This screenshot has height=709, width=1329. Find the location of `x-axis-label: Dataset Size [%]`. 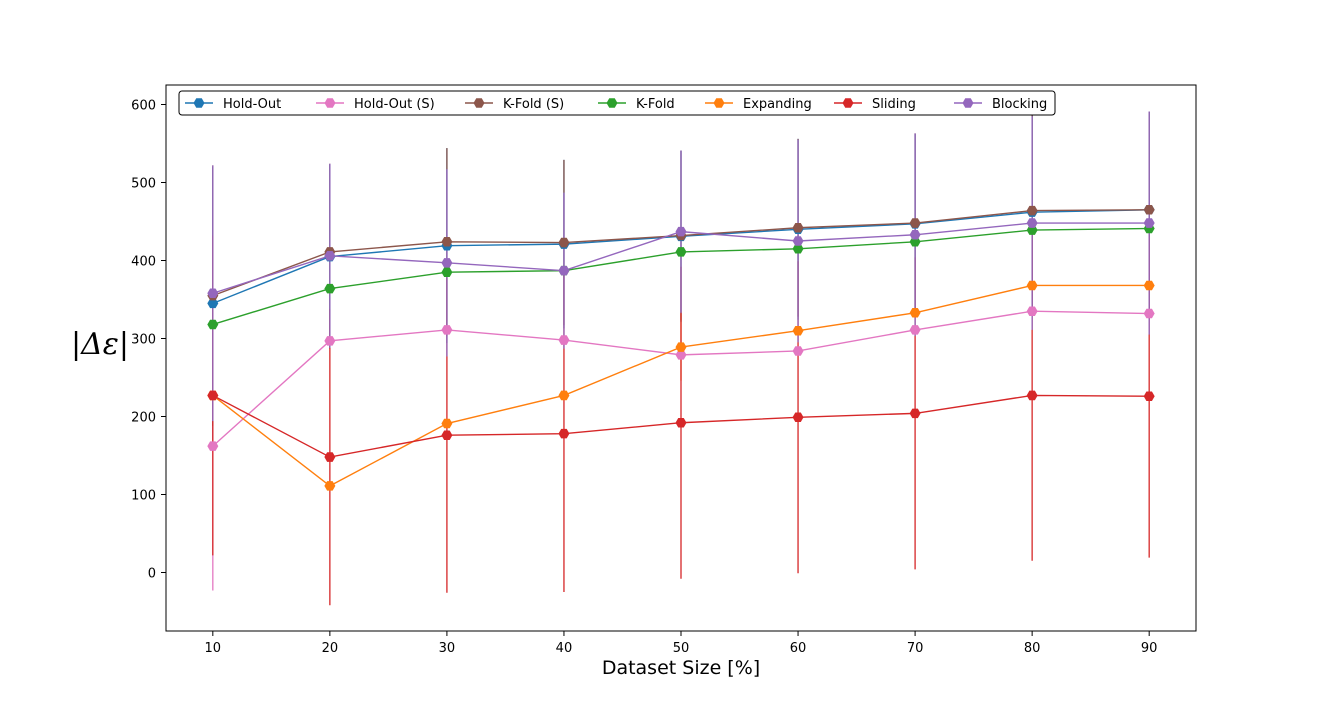

x-axis-label: Dataset Size [%] is located at coordinates (681, 668).